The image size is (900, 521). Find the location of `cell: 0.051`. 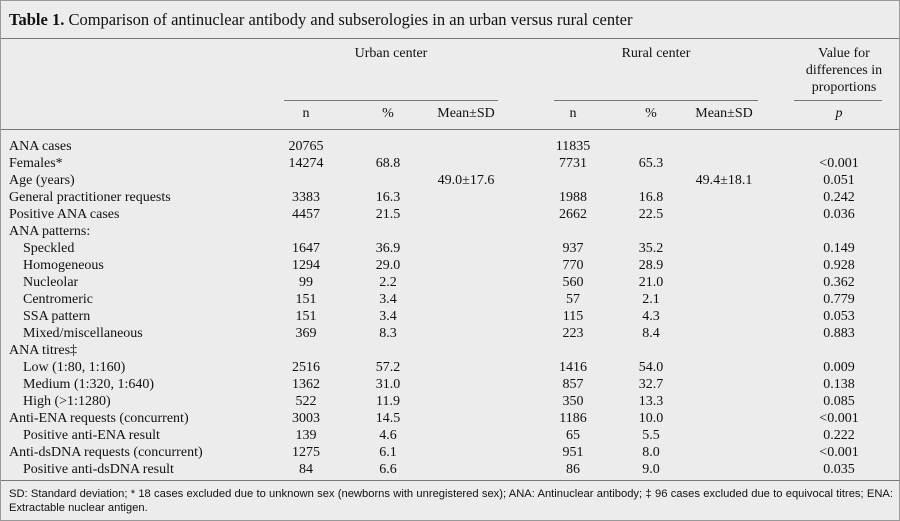

cell: 0.051 is located at coordinates (839, 180).